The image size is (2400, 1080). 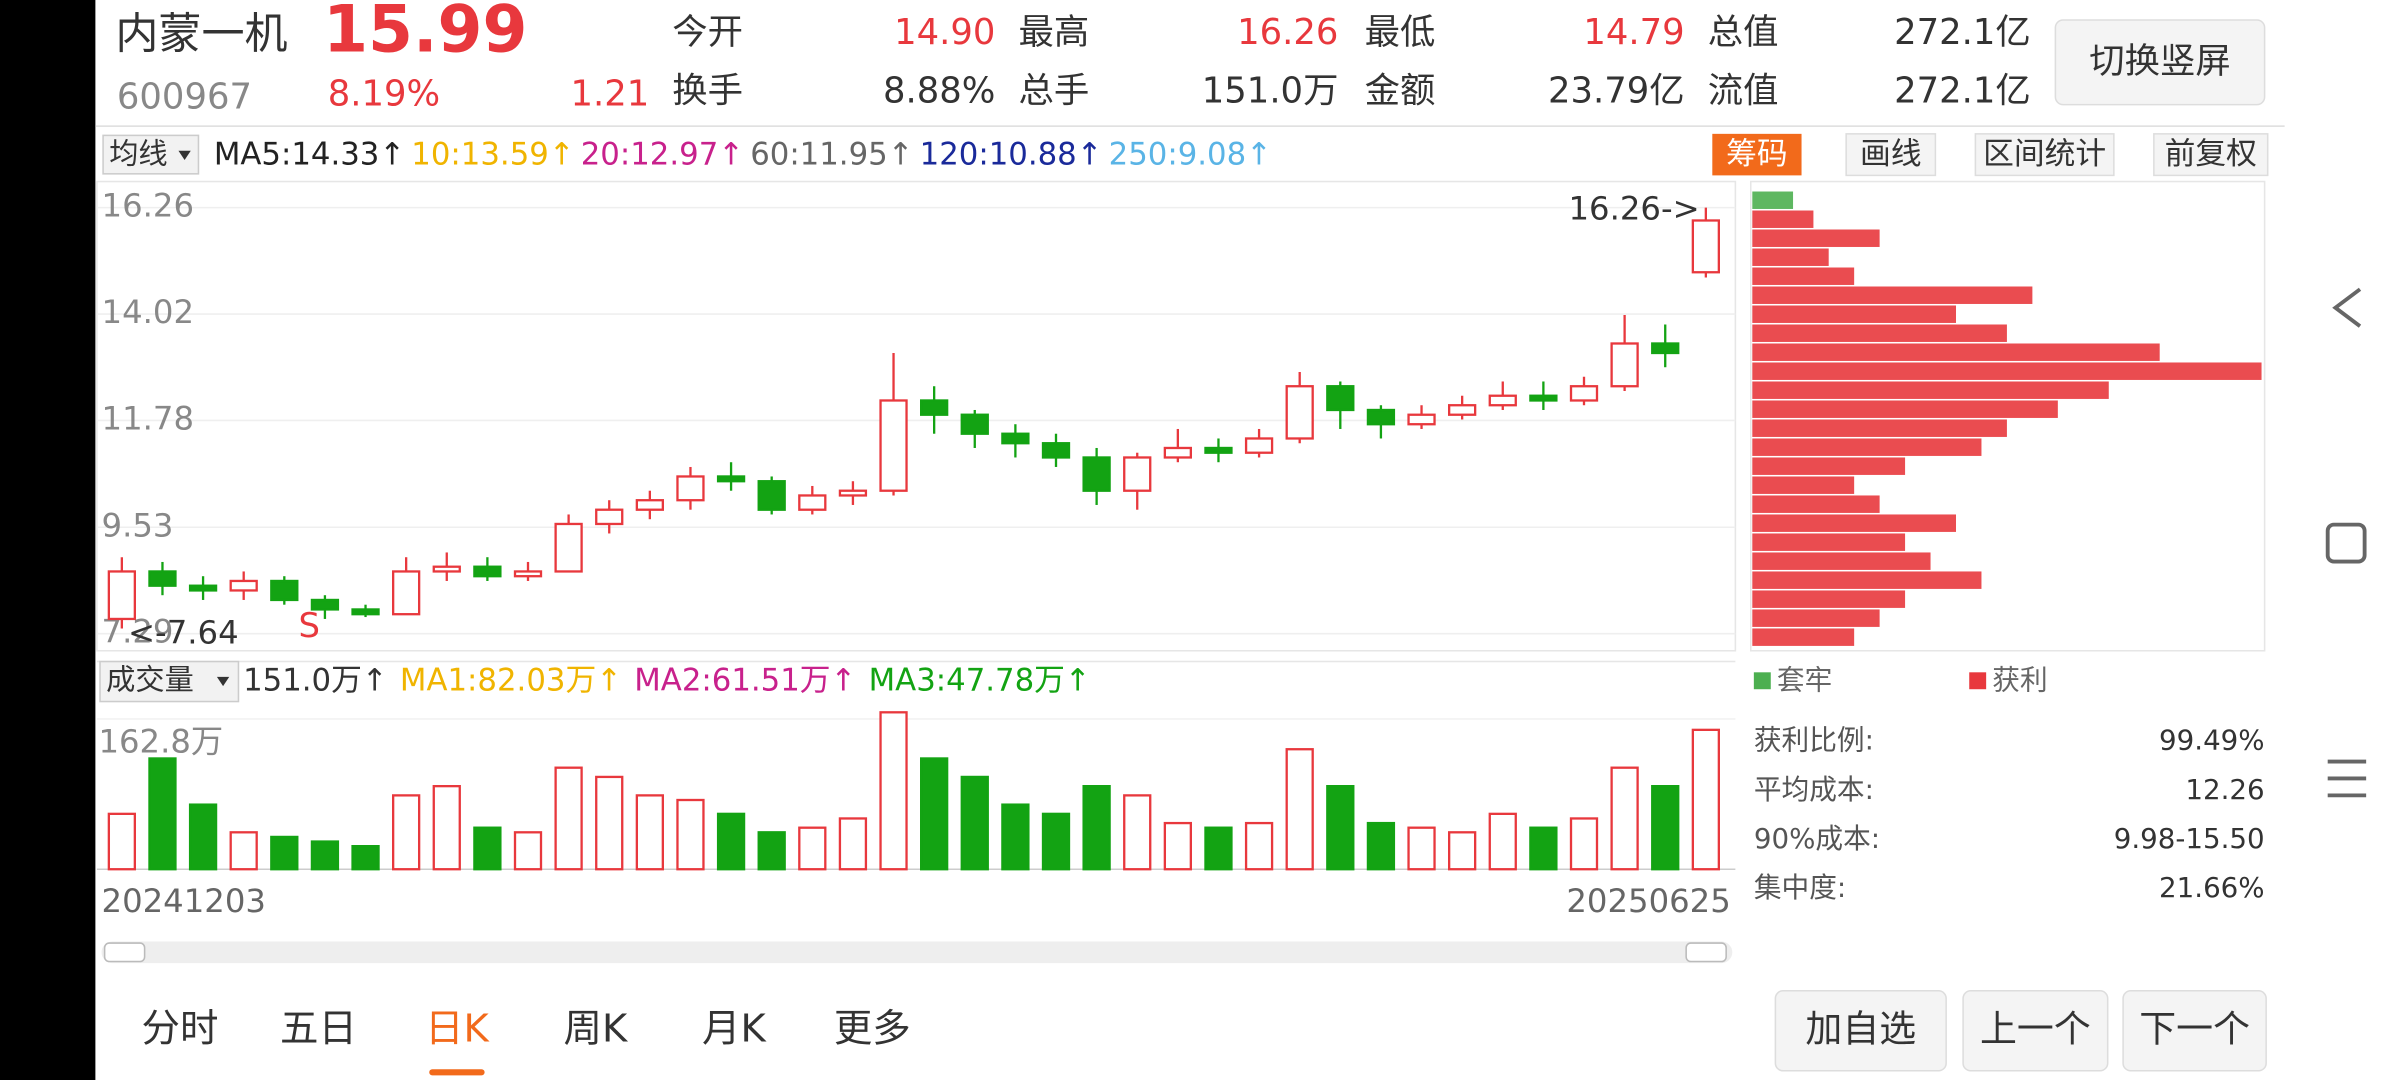 I want to click on period-tab: 周K, so click(x=596, y=1028).